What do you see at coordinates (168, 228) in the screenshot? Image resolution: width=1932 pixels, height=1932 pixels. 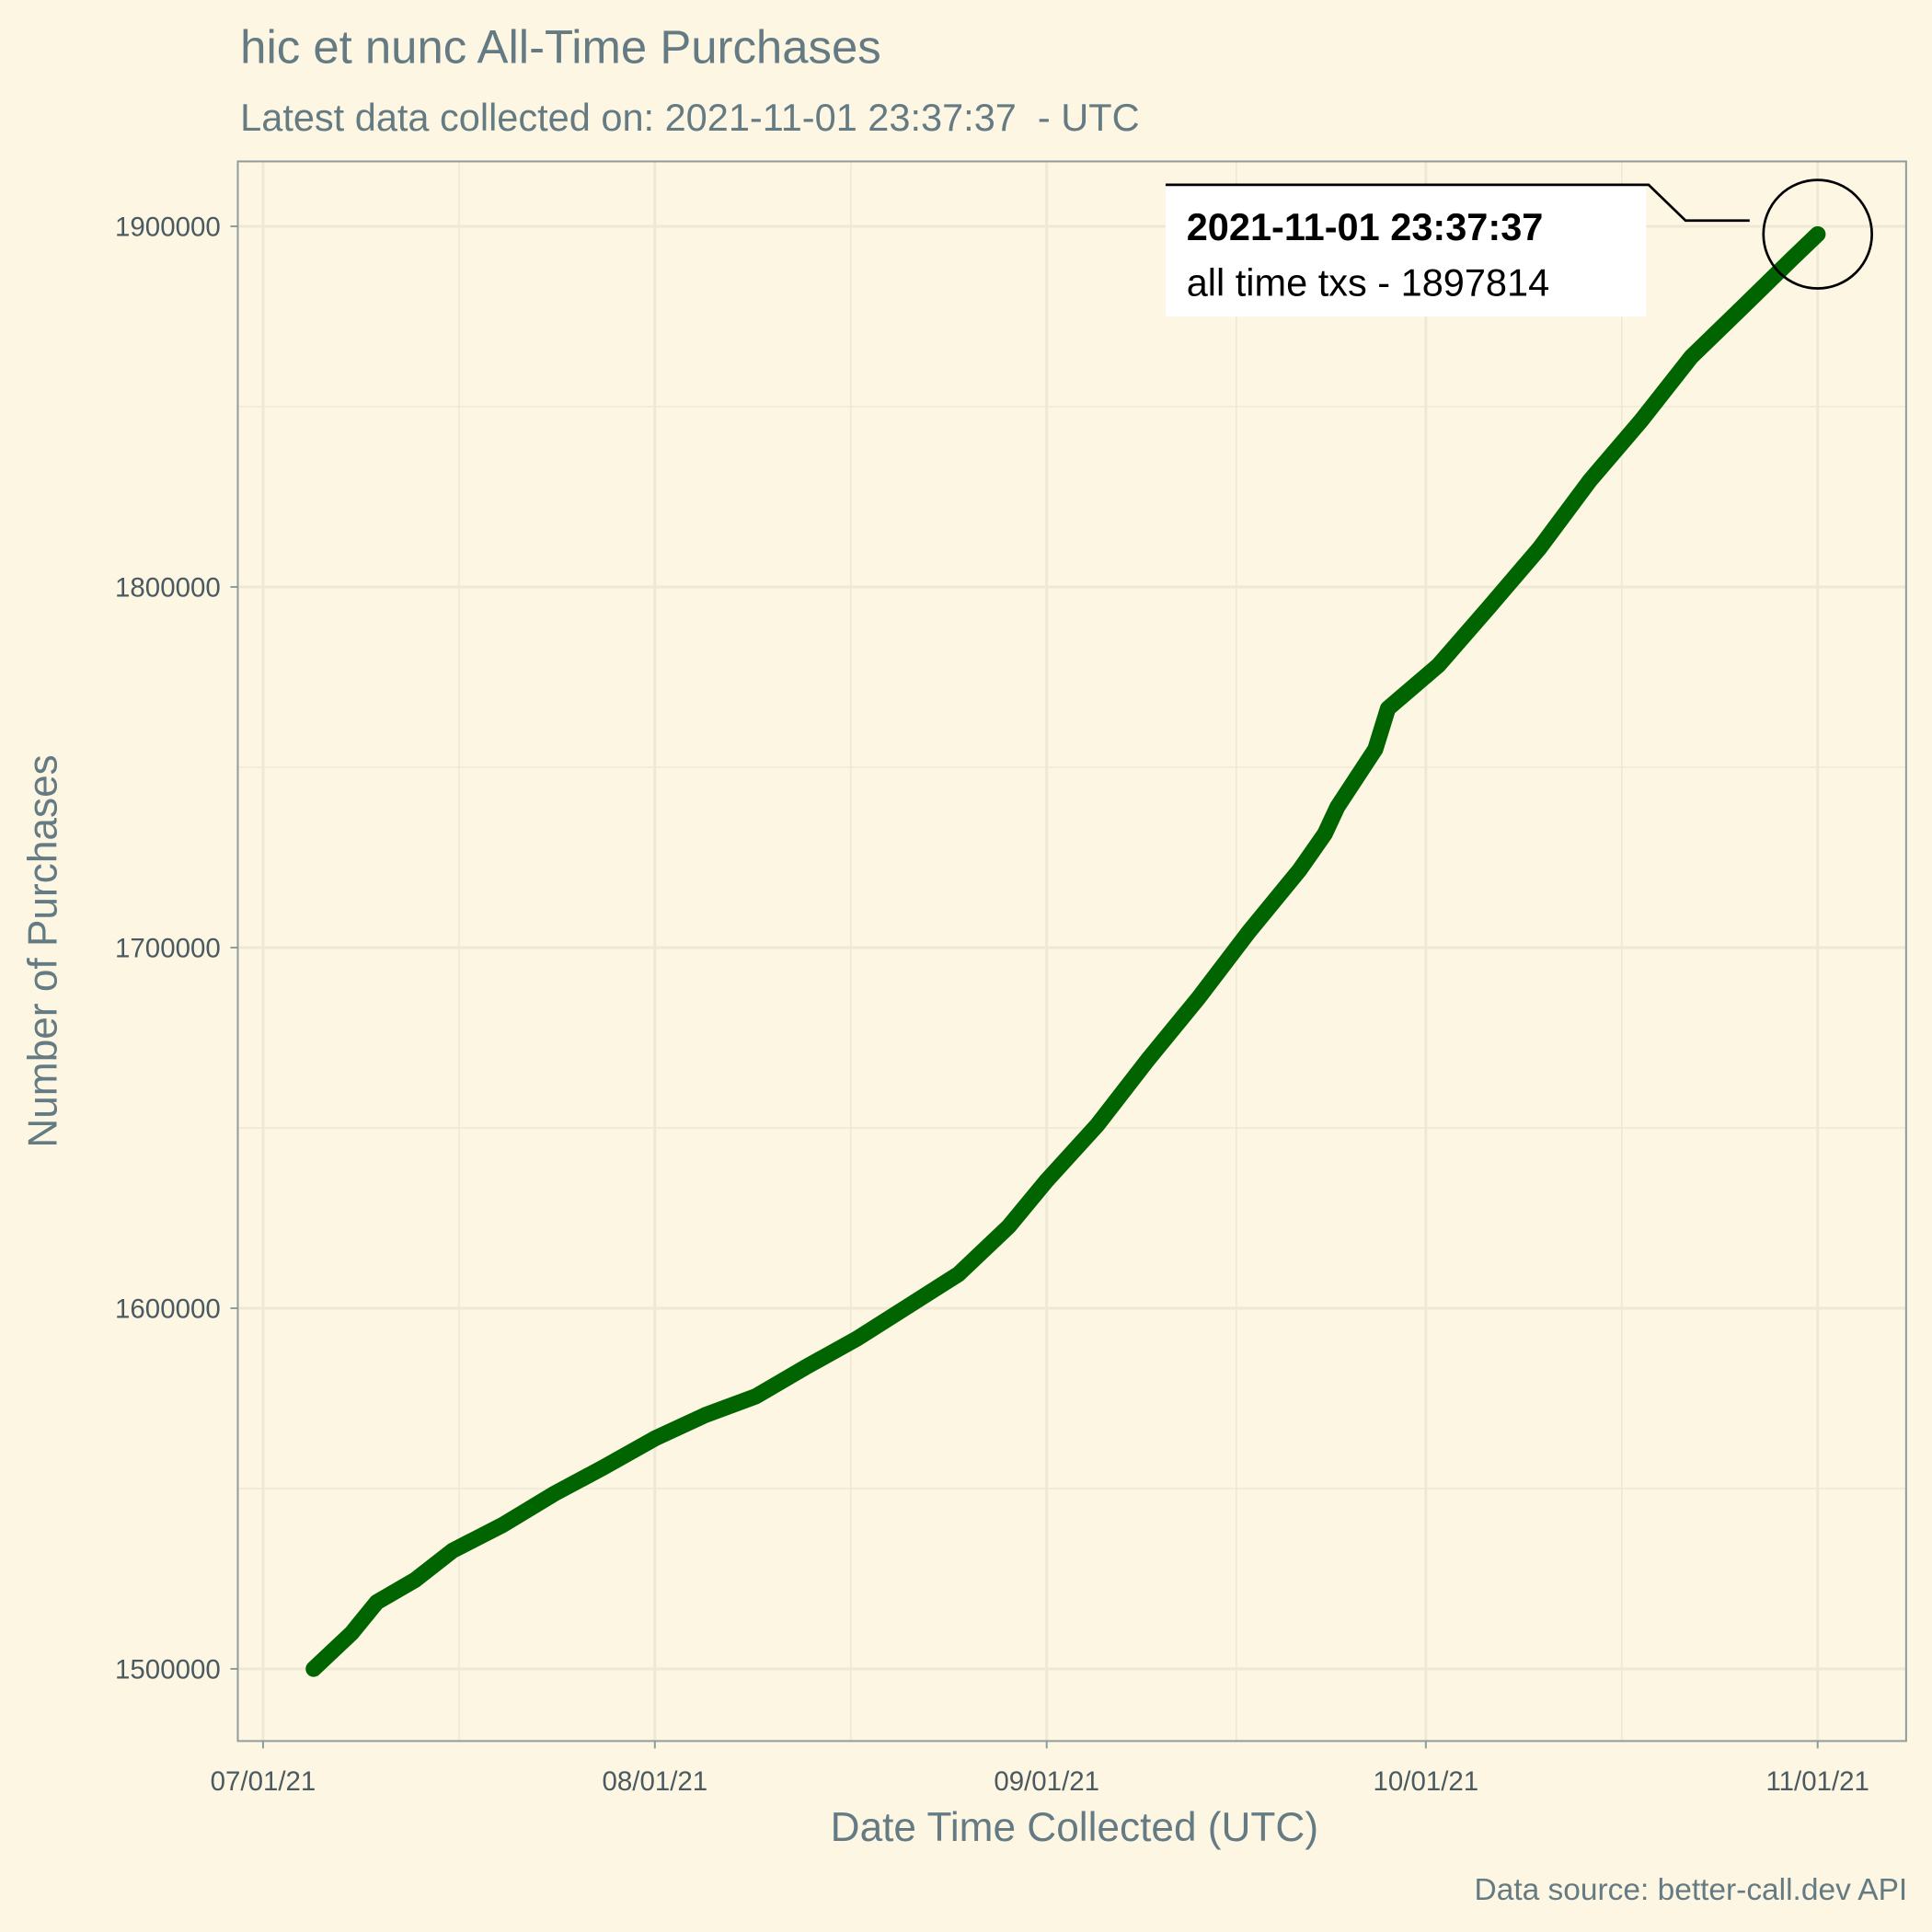 I see `y-tick-label: 1900000` at bounding box center [168, 228].